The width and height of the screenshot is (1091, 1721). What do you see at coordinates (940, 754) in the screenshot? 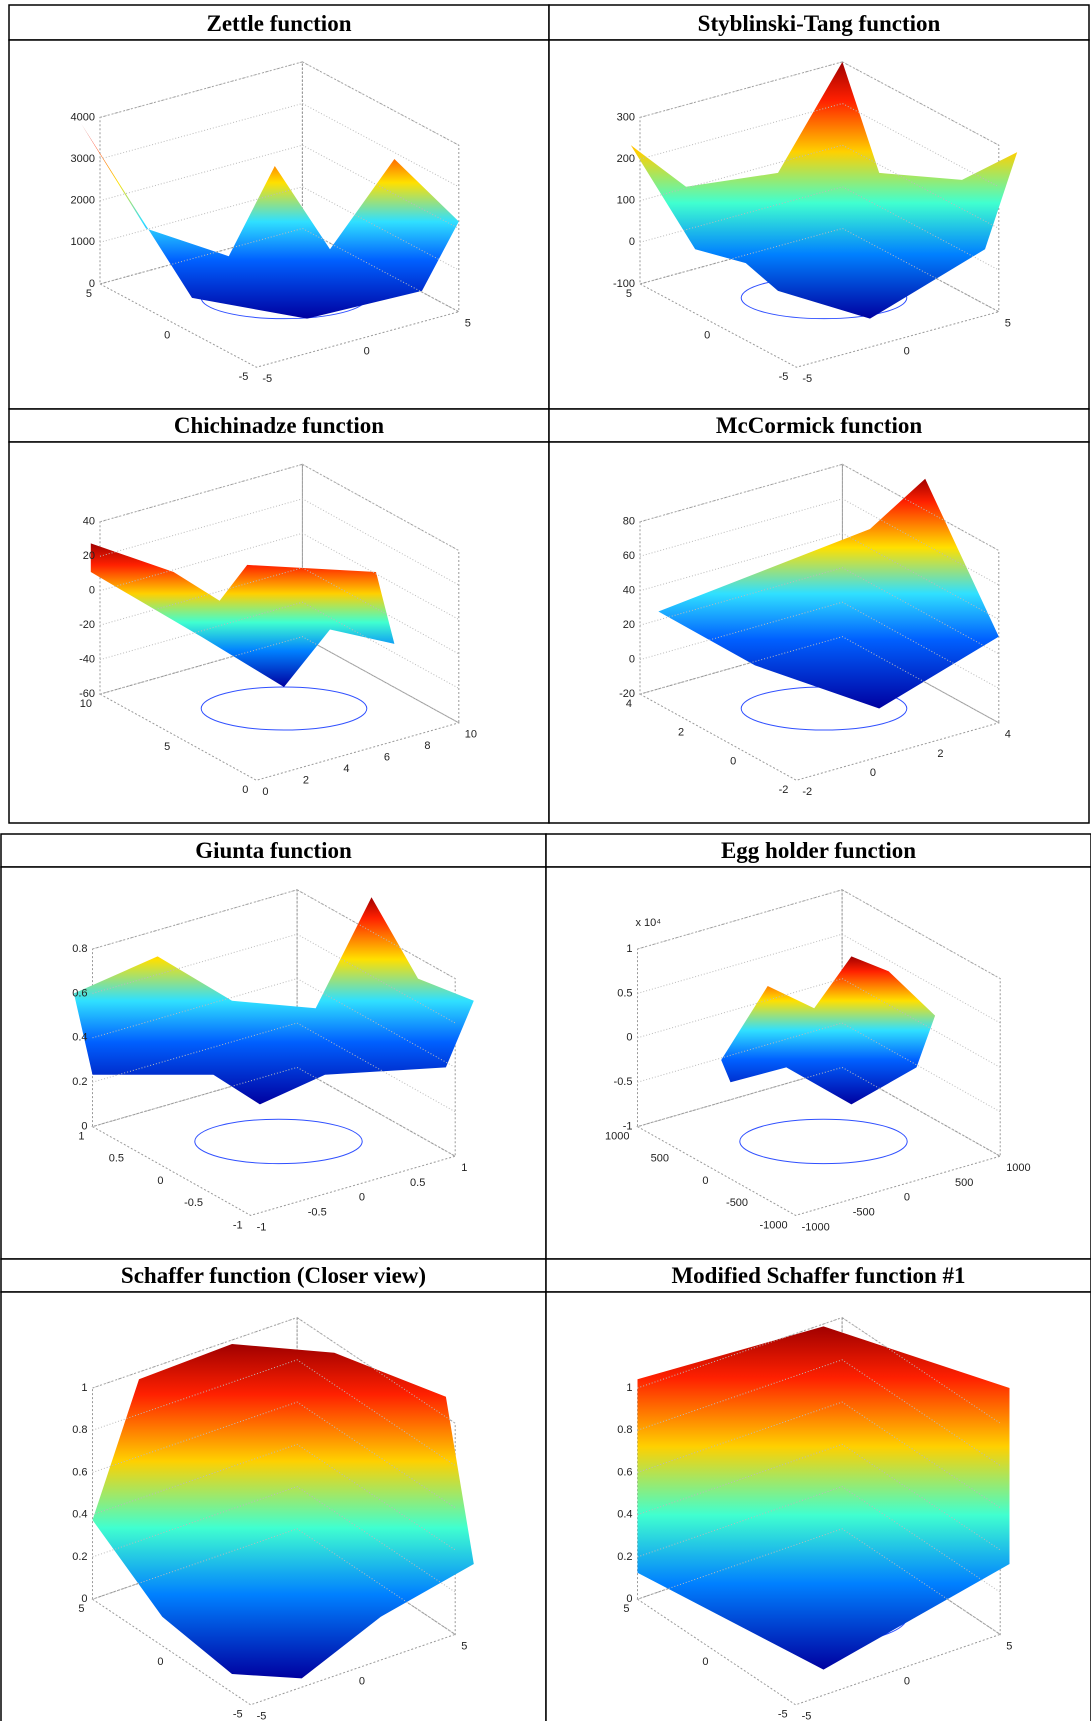
I see `x-tick-label: 2` at bounding box center [940, 754].